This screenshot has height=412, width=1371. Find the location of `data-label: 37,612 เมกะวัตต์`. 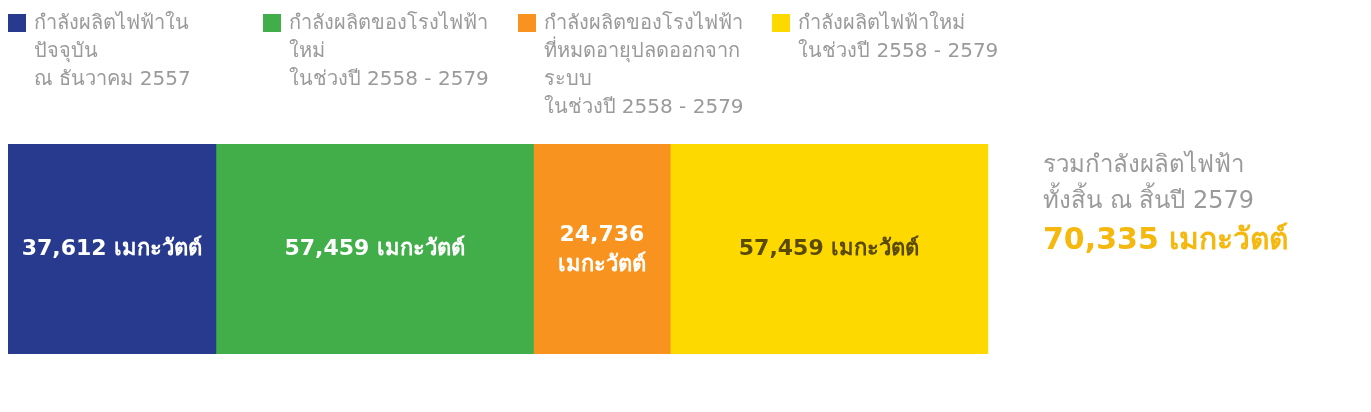

data-label: 37,612 เมกะวัตต์ is located at coordinates (112, 247).